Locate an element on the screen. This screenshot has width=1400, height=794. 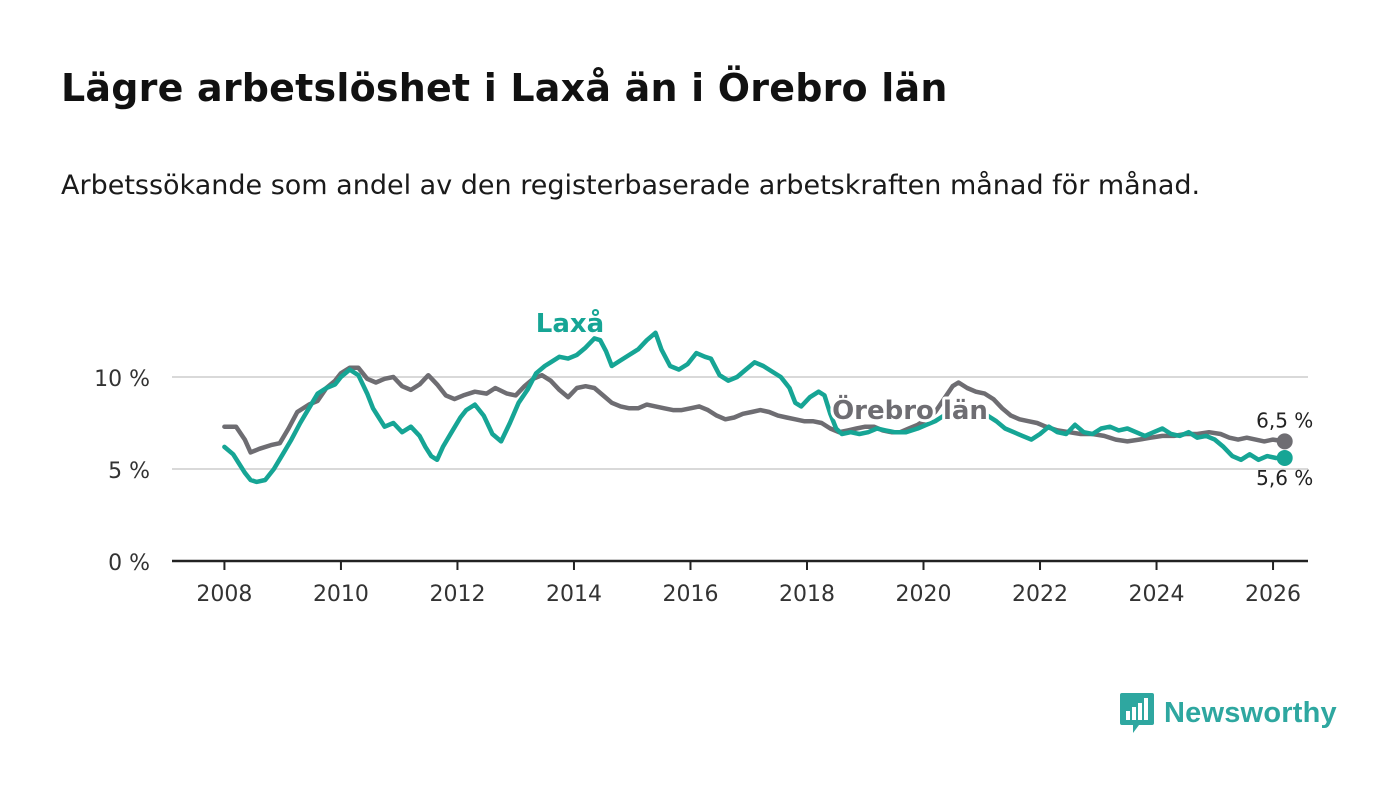
x-tick-label: 2022 is located at coordinates (1040, 594).